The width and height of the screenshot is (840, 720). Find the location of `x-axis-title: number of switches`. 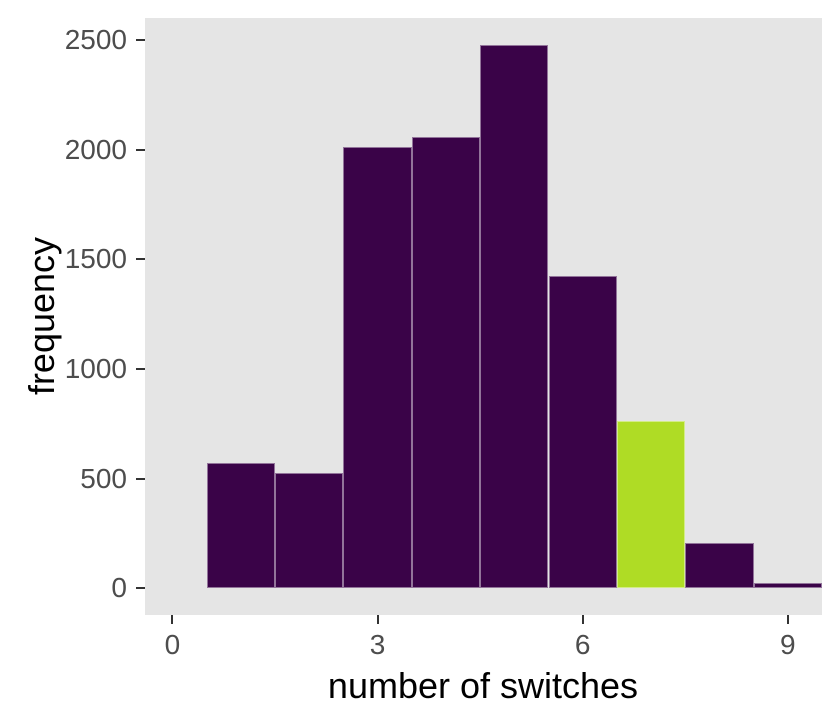

x-axis-title: number of switches is located at coordinates (483, 685).